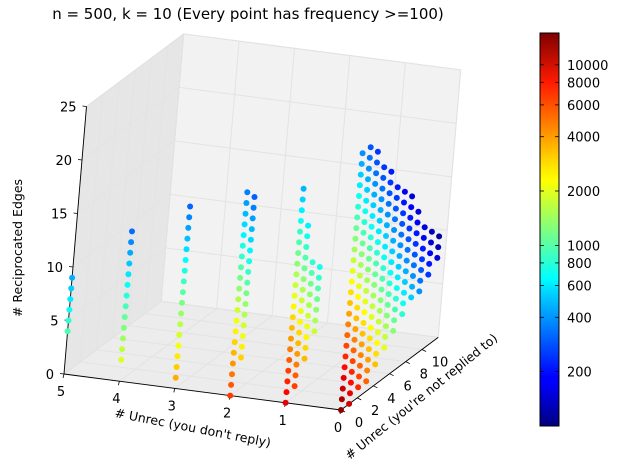 This screenshot has height=475, width=620. I want to click on colorbar-tick-label: 200, so click(579, 373).